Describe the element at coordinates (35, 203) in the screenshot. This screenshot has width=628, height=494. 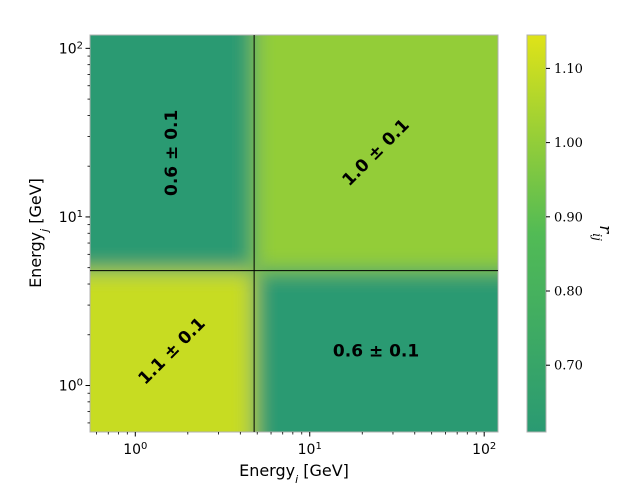
I see `y-axis-label-unit: [GeV]` at that location.